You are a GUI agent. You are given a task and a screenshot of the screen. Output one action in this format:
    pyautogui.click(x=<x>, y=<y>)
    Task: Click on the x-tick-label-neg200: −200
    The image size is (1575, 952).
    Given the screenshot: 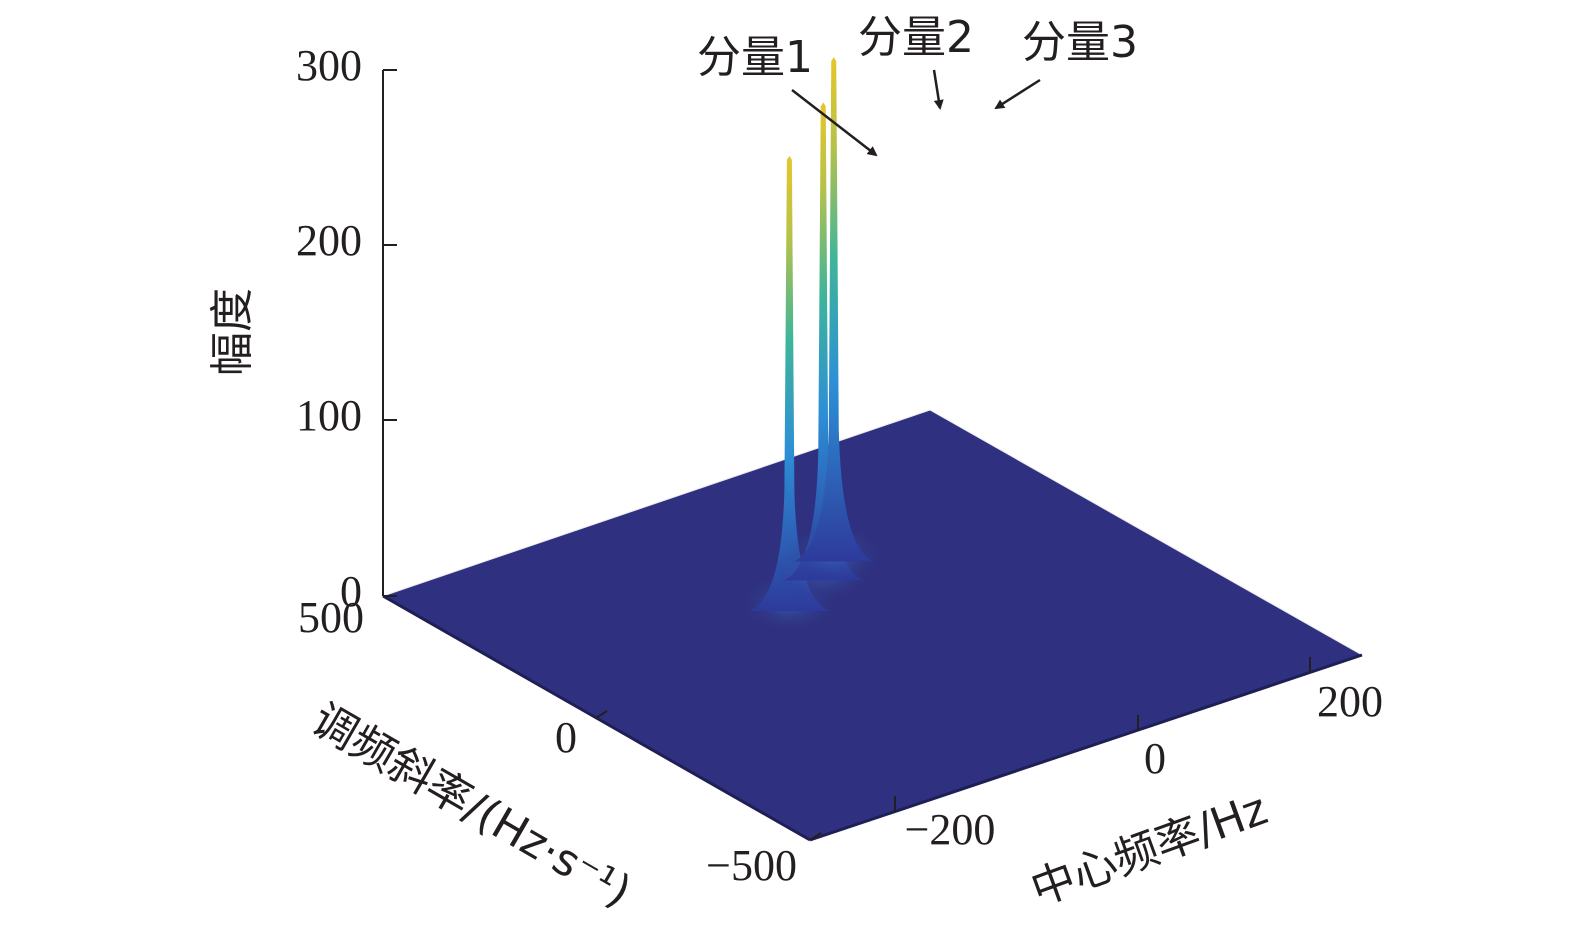 What is the action you would take?
    pyautogui.click(x=950, y=829)
    